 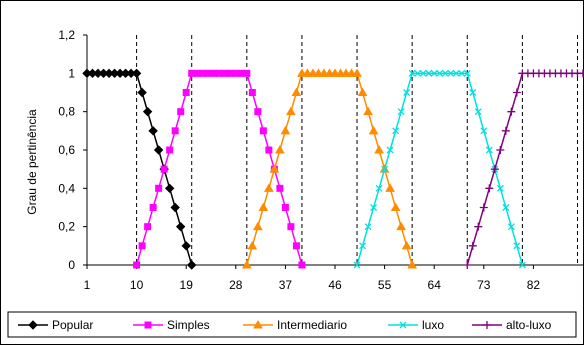 I want to click on x-tick-label: 73, so click(x=484, y=285).